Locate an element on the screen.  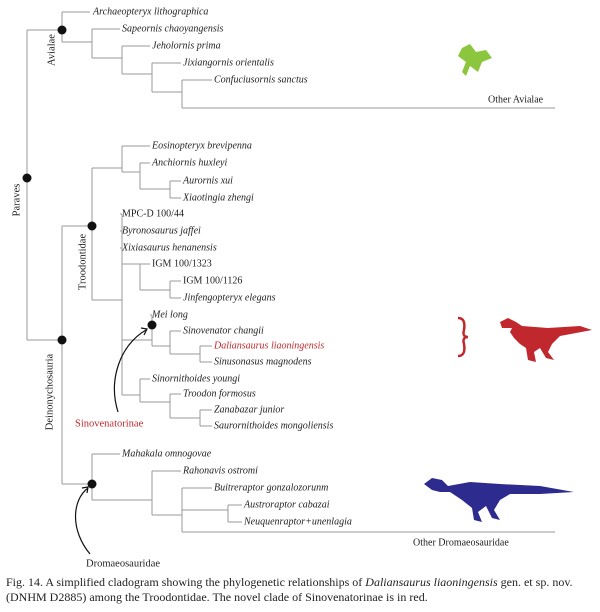
taxon-label: Sinusonasus magnodens is located at coordinates (263, 361).